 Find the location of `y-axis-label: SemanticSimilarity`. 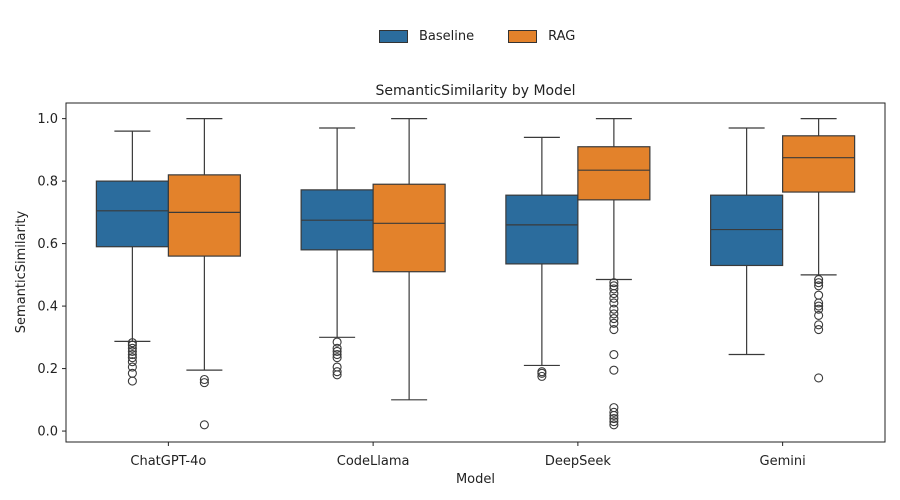

y-axis-label: SemanticSimilarity is located at coordinates (21, 271).